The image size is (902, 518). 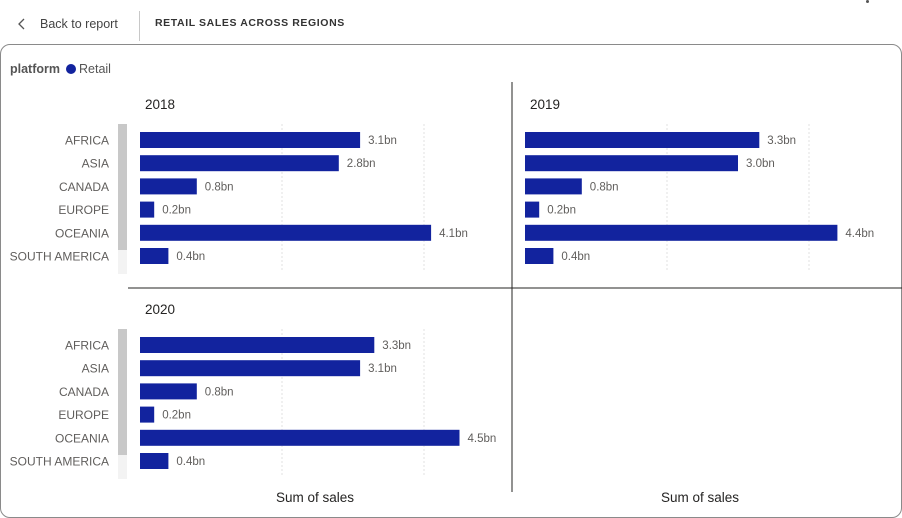 What do you see at coordinates (604, 187) in the screenshot?
I see `data-label-2019-canada: 0.8bn` at bounding box center [604, 187].